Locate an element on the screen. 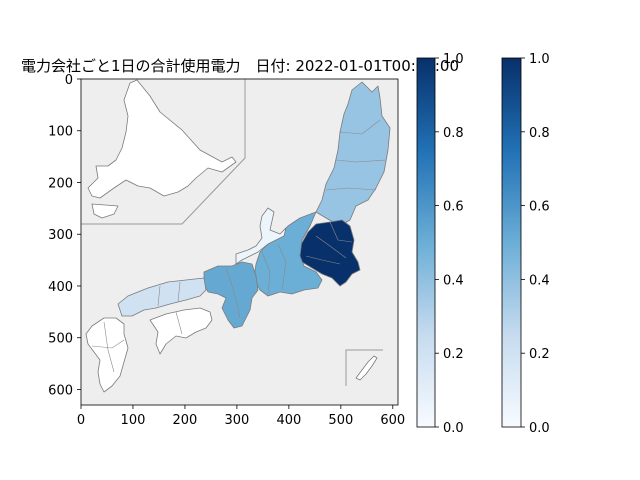  region-kyushu is located at coordinates (107, 355).